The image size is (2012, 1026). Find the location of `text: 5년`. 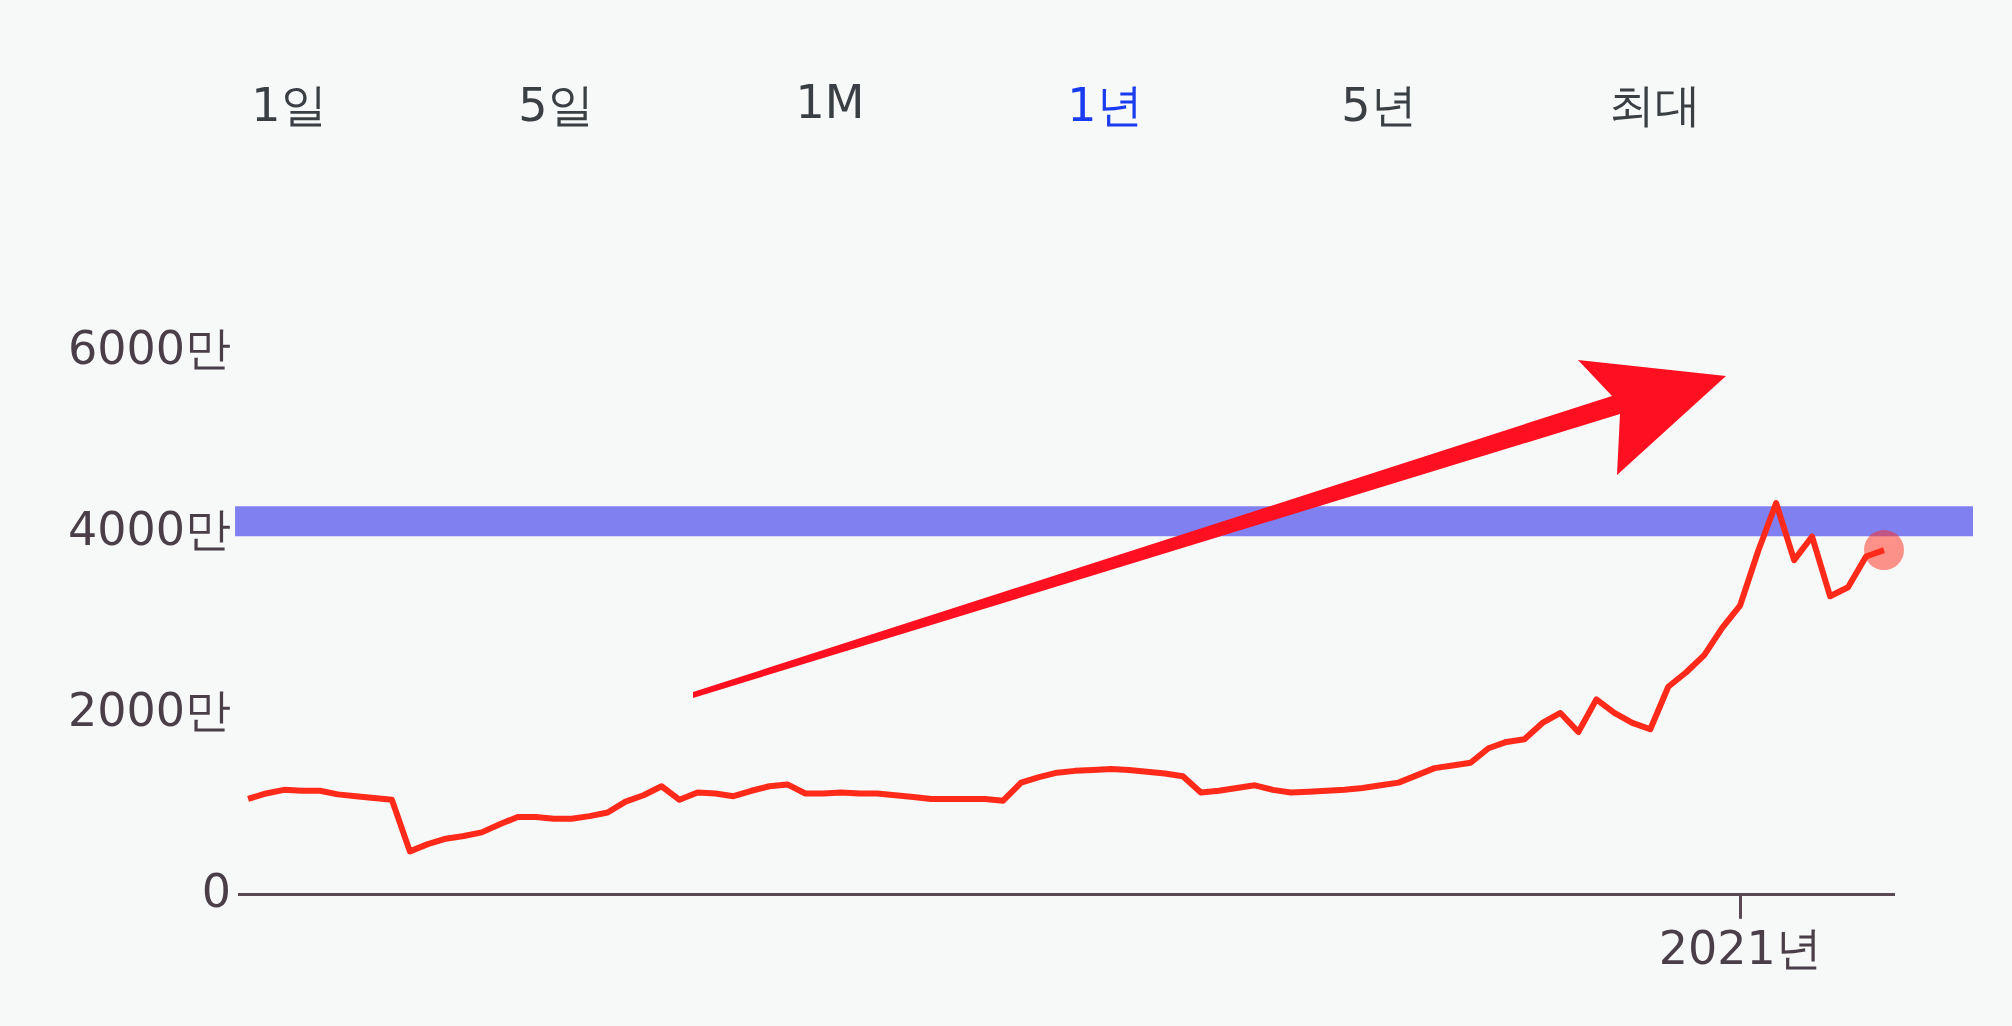

text: 5년 is located at coordinates (1379, 106).